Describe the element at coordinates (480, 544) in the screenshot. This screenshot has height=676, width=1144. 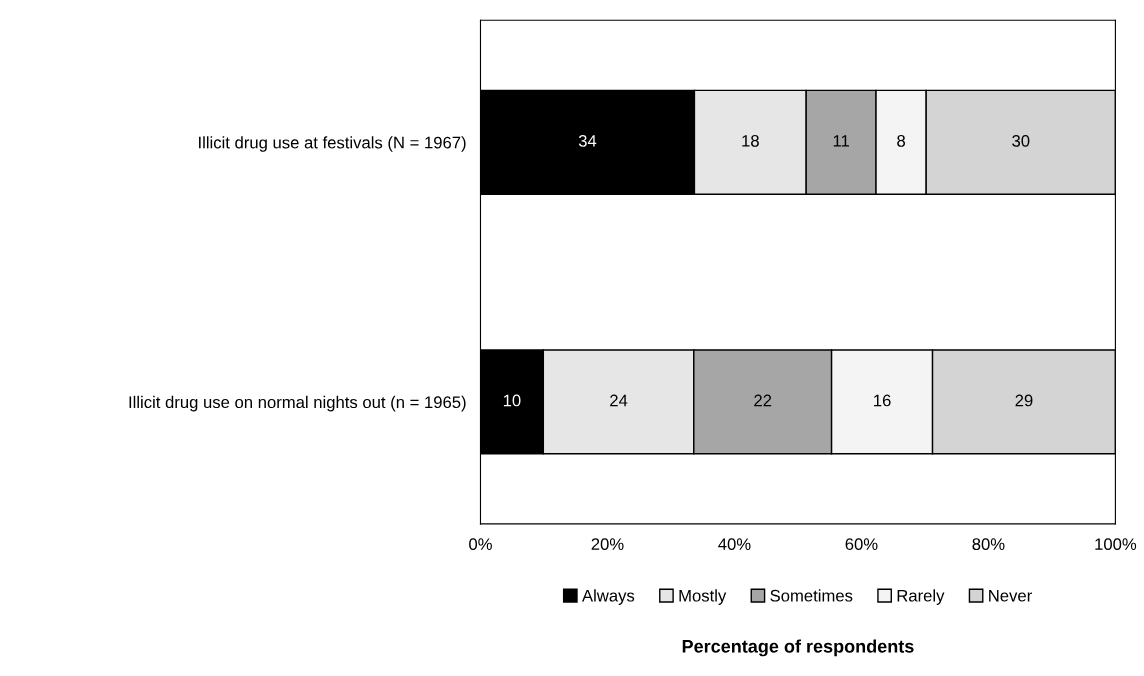
I see `x-tick-label: 0%` at that location.